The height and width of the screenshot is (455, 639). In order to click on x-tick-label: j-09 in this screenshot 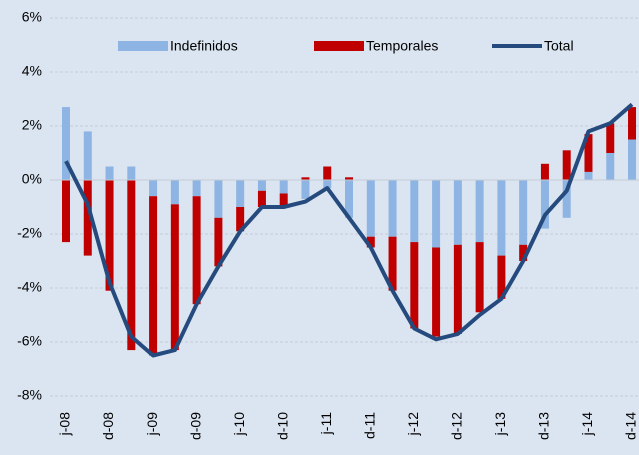, I will do `click(152, 424)`.